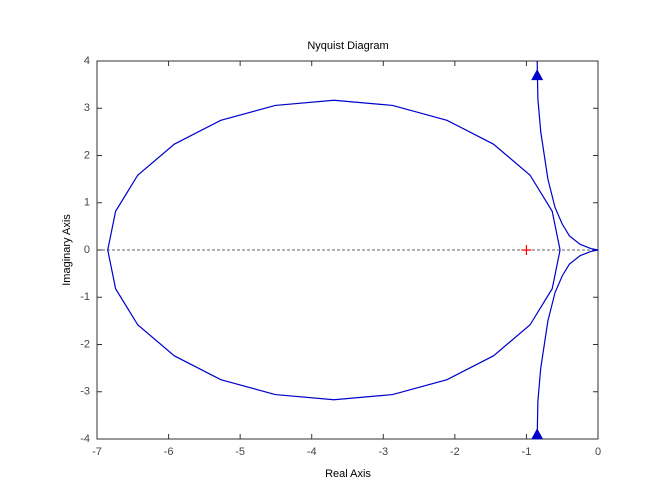 This screenshot has width=661, height=496. Describe the element at coordinates (87, 155) in the screenshot. I see `y-tick-label: 2` at that location.